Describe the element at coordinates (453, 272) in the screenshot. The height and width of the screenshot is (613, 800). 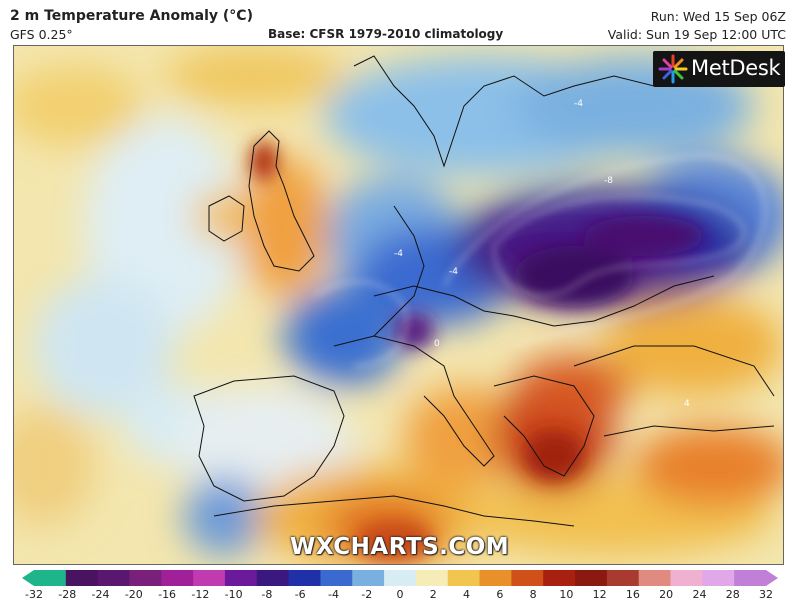
I see `contour-label-4: -4` at that location.